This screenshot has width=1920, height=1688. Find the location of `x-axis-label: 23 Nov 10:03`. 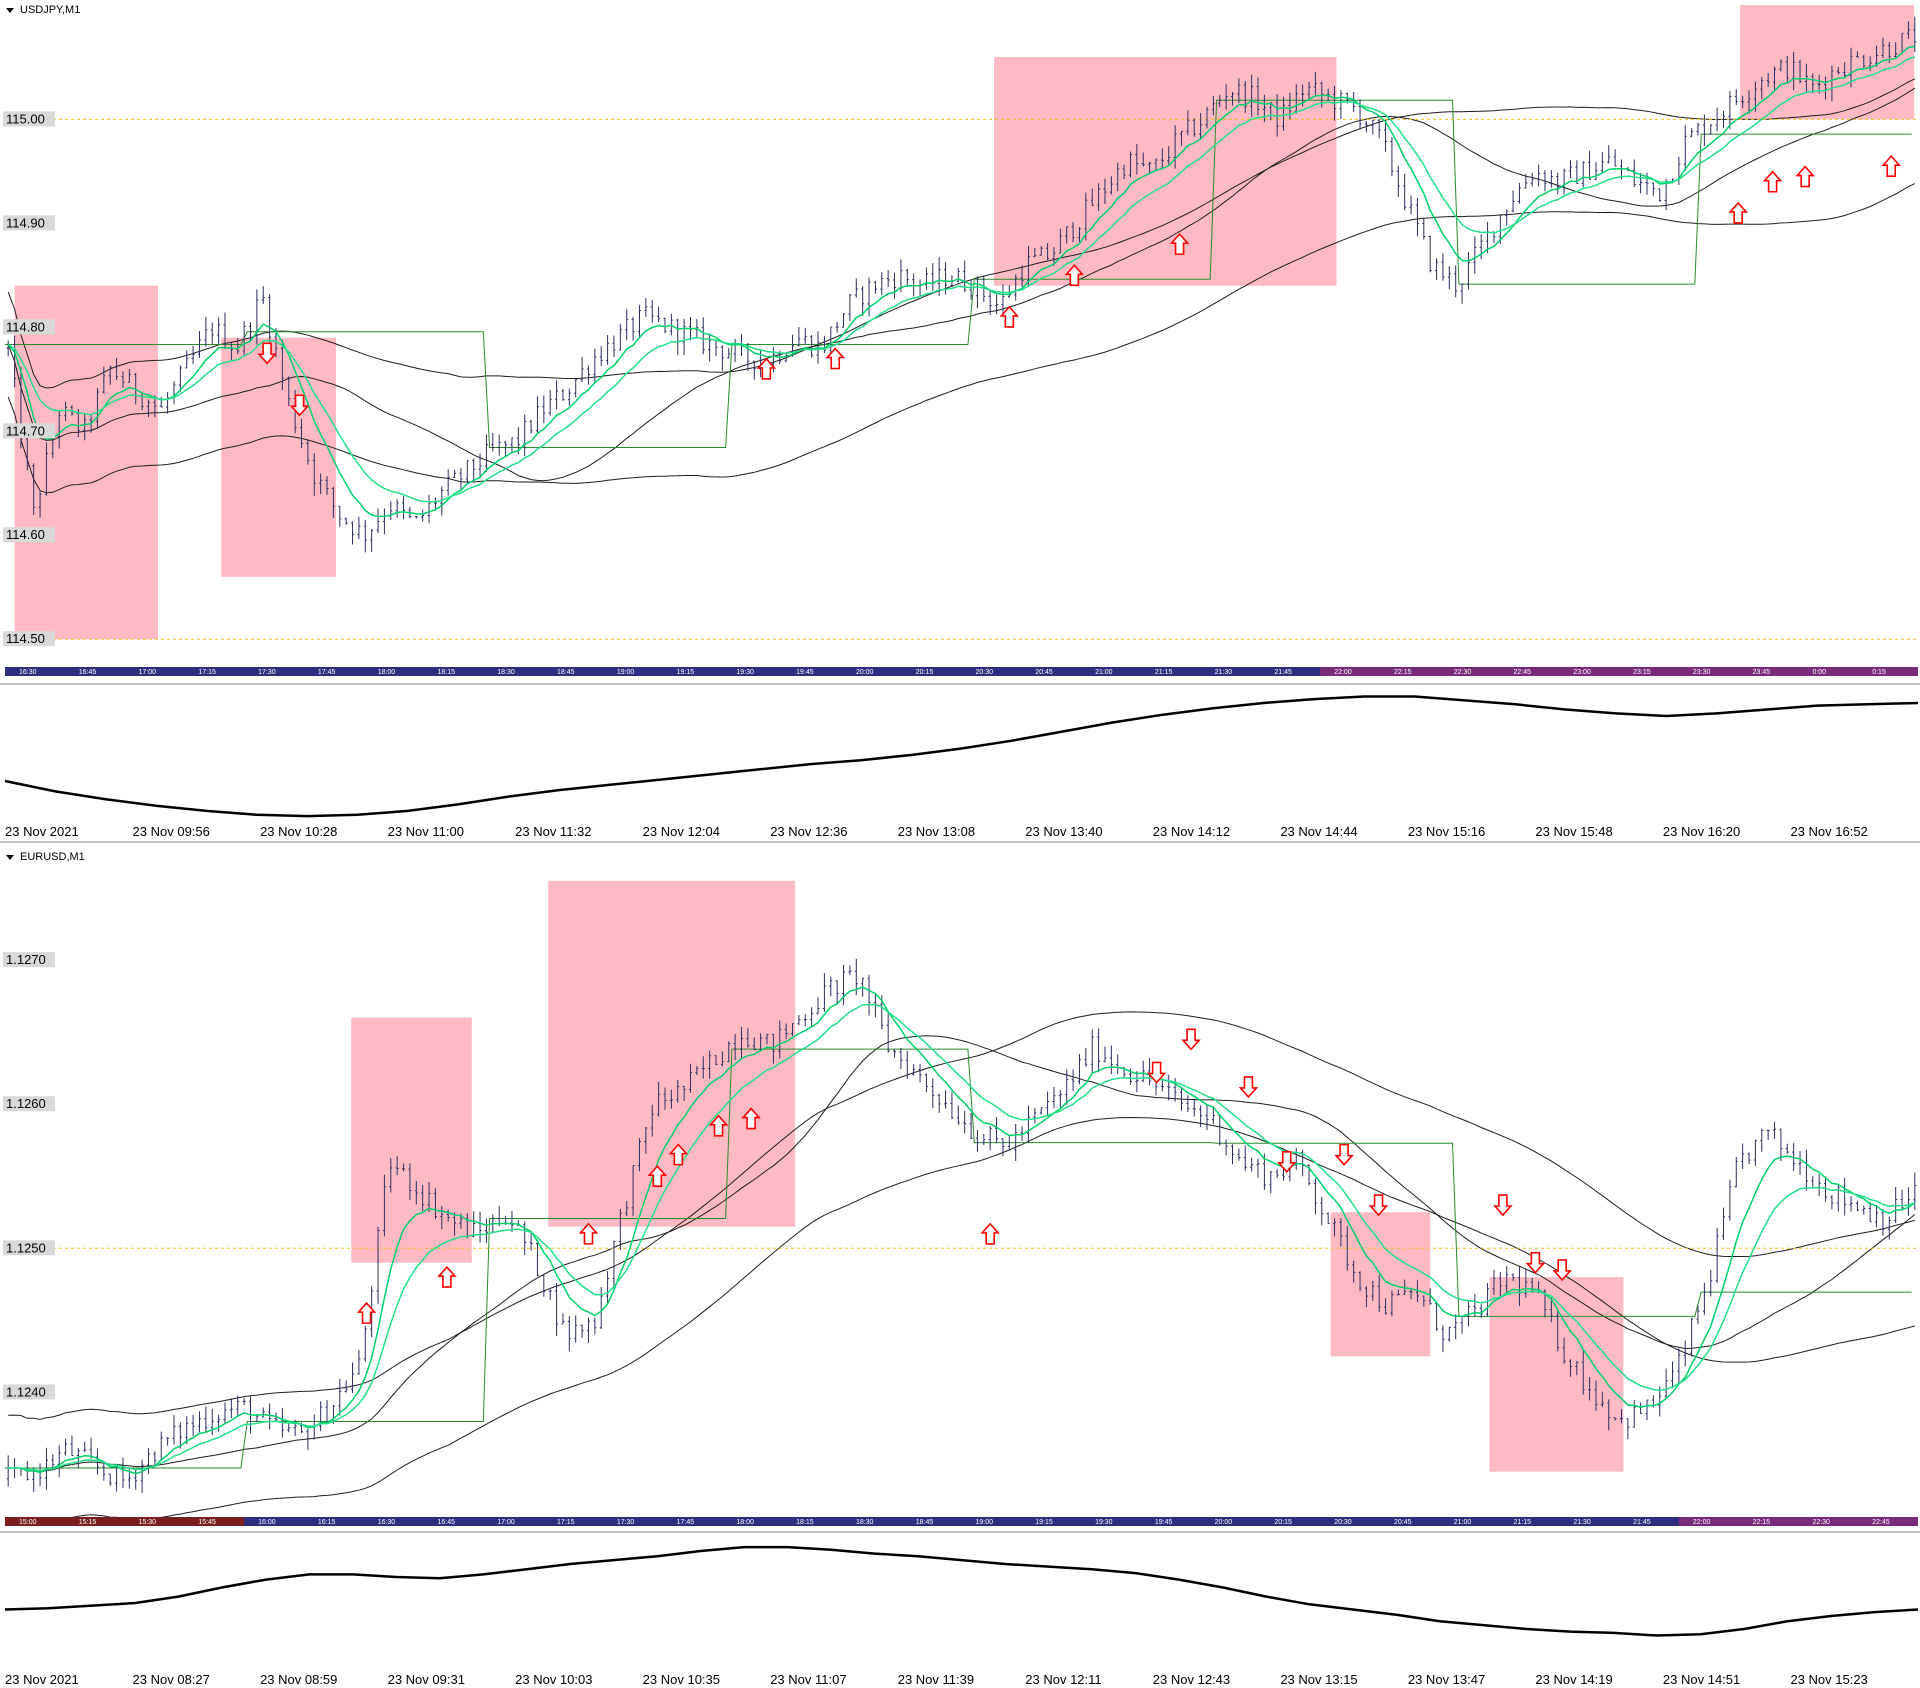

x-axis-label: 23 Nov 10:03 is located at coordinates (553, 1679).